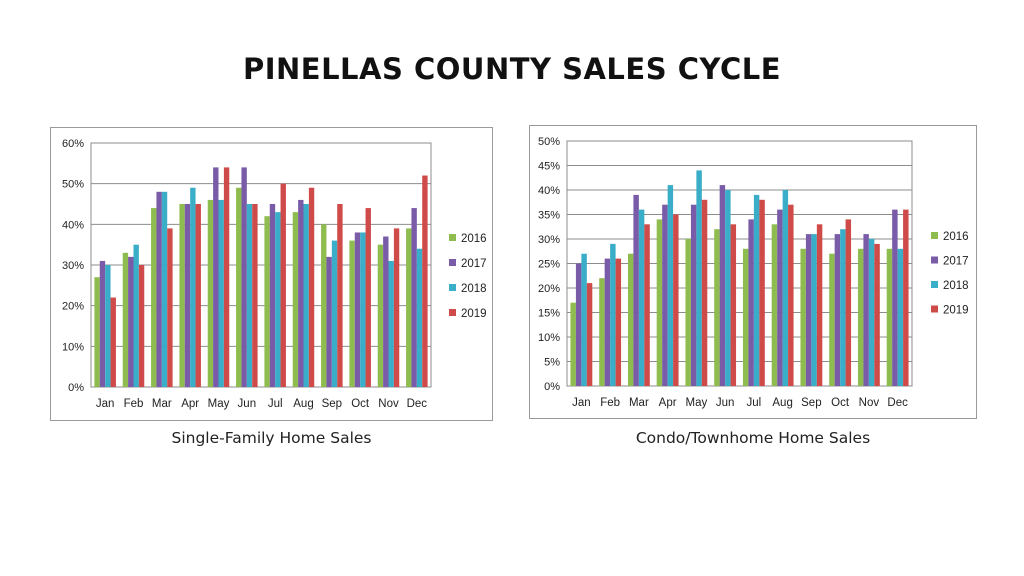 The height and width of the screenshot is (576, 1024). What do you see at coordinates (474, 314) in the screenshot?
I see `legend-label-2019: 2019` at bounding box center [474, 314].